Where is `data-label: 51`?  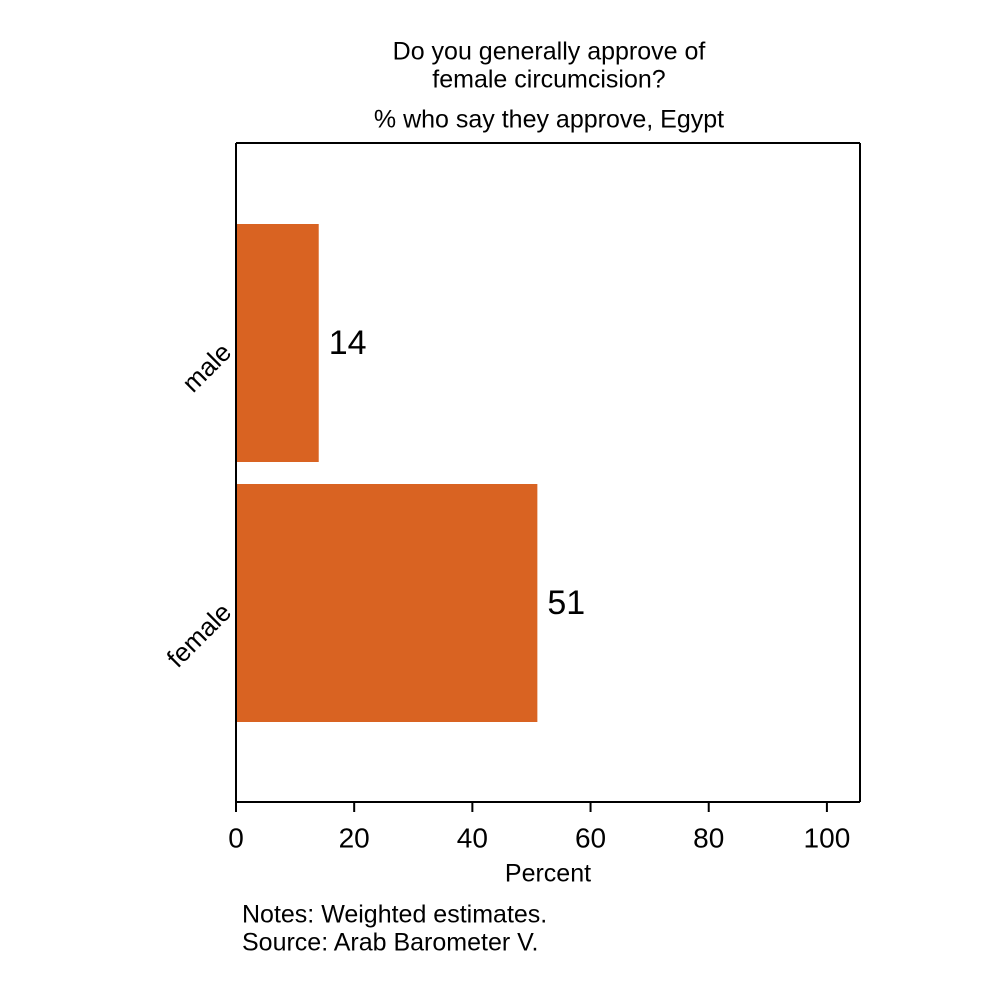
data-label: 51 is located at coordinates (566, 603).